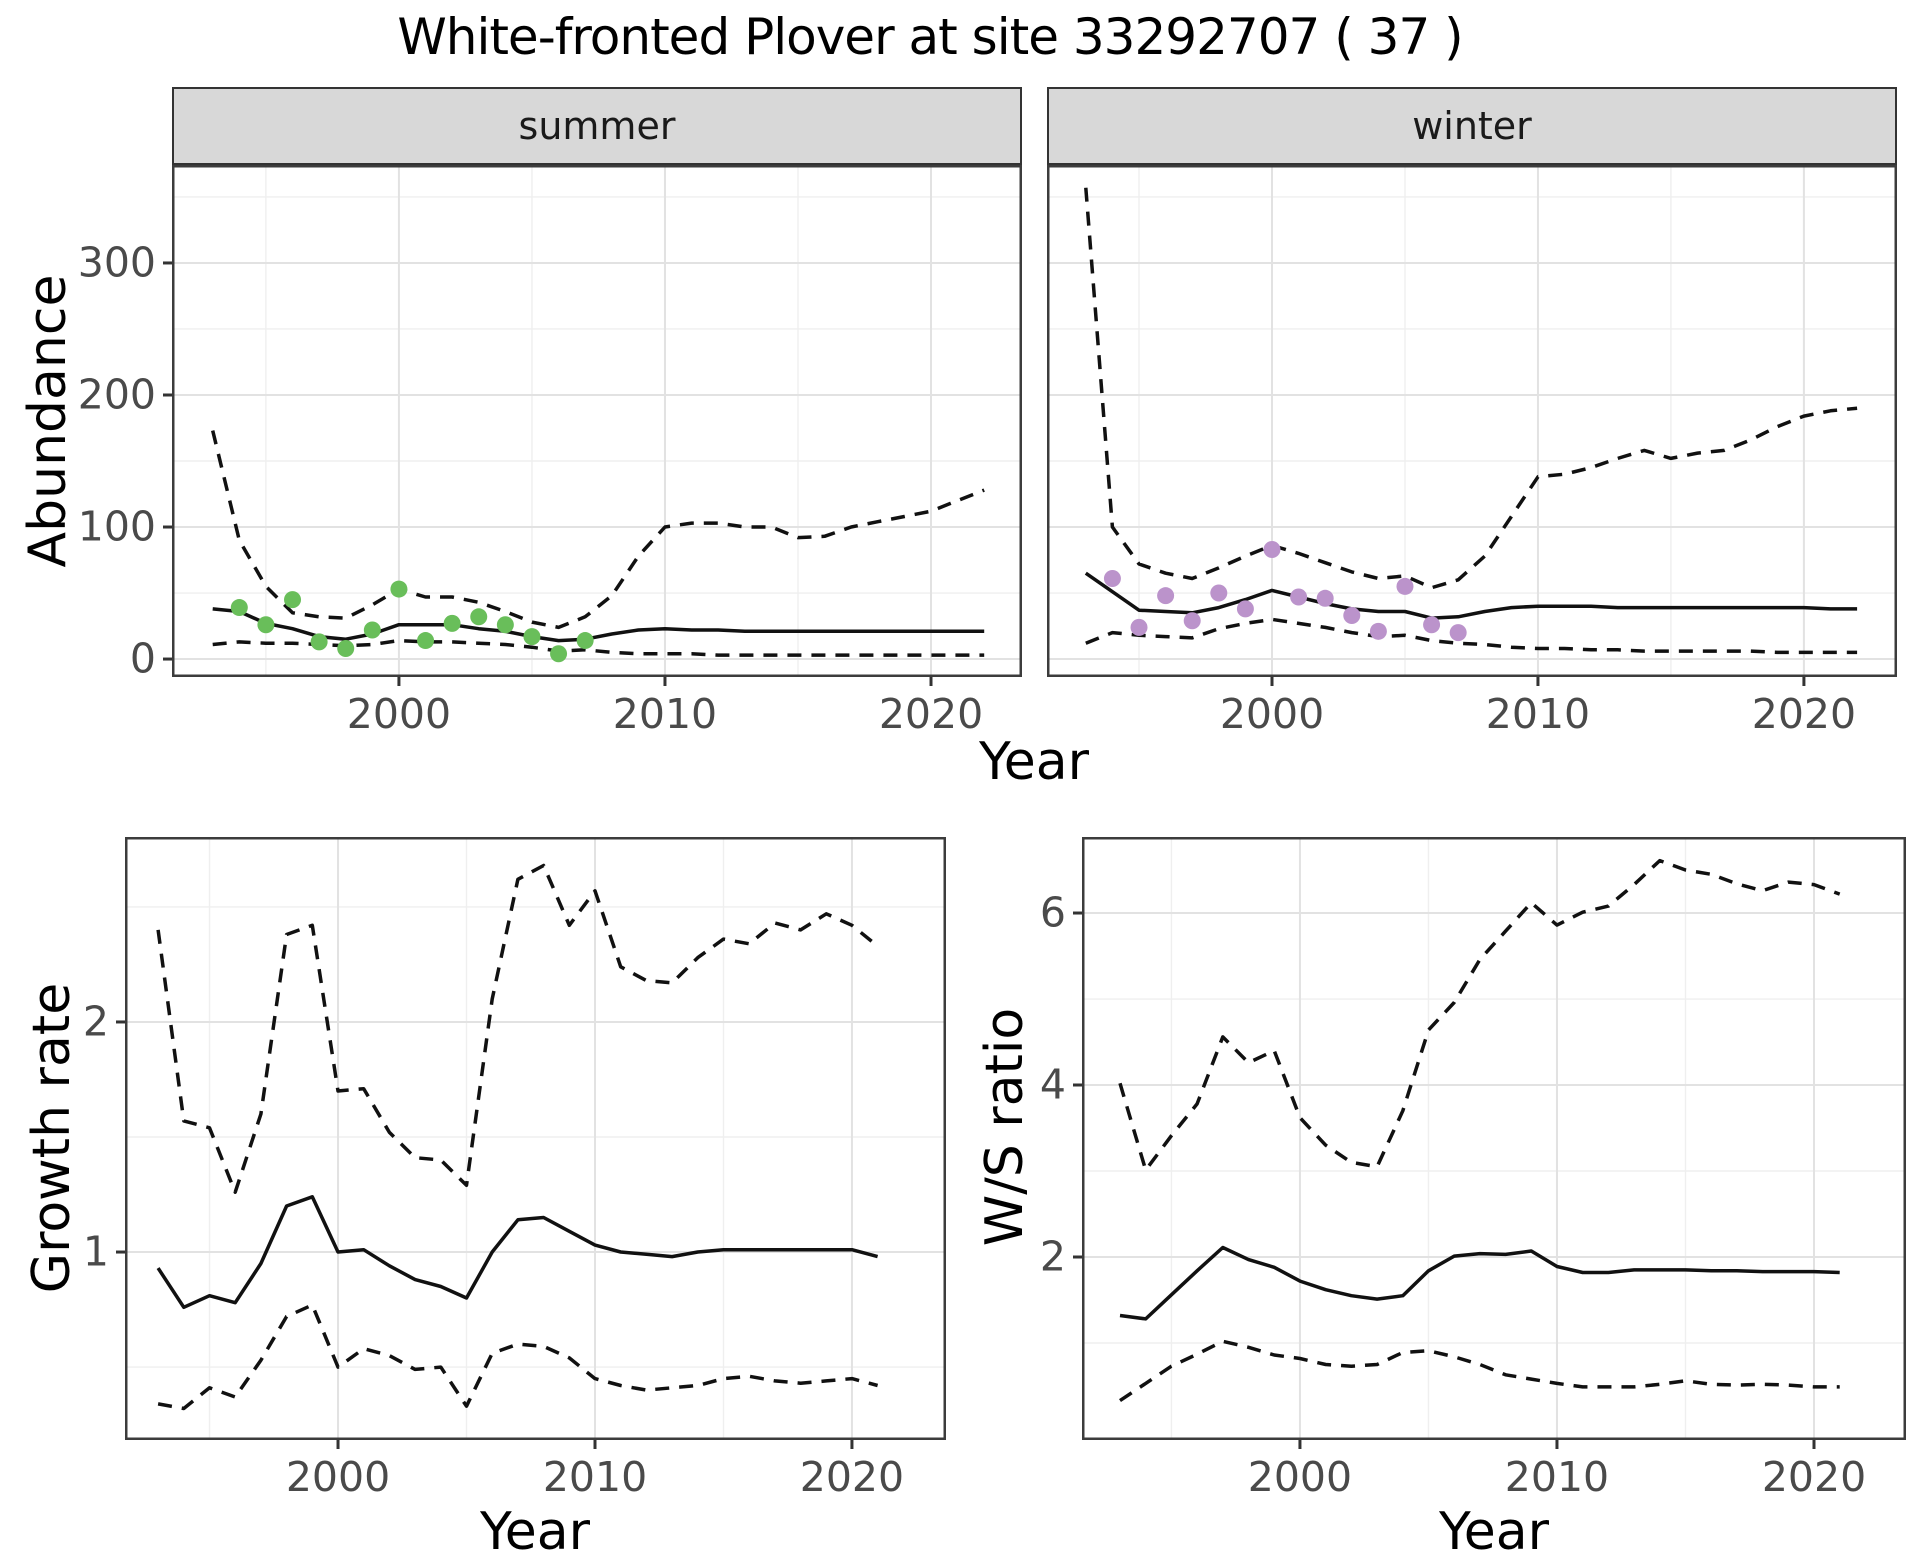  Describe the element at coordinates (1494, 1532) in the screenshot. I see `ws-year-axis-title: Year` at that location.